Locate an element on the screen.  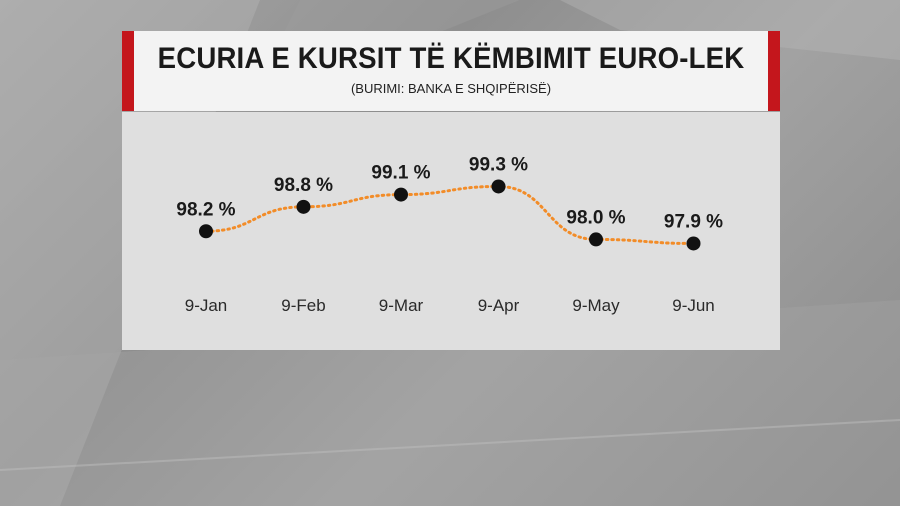
data-label: 98.2 % is located at coordinates (205, 209).